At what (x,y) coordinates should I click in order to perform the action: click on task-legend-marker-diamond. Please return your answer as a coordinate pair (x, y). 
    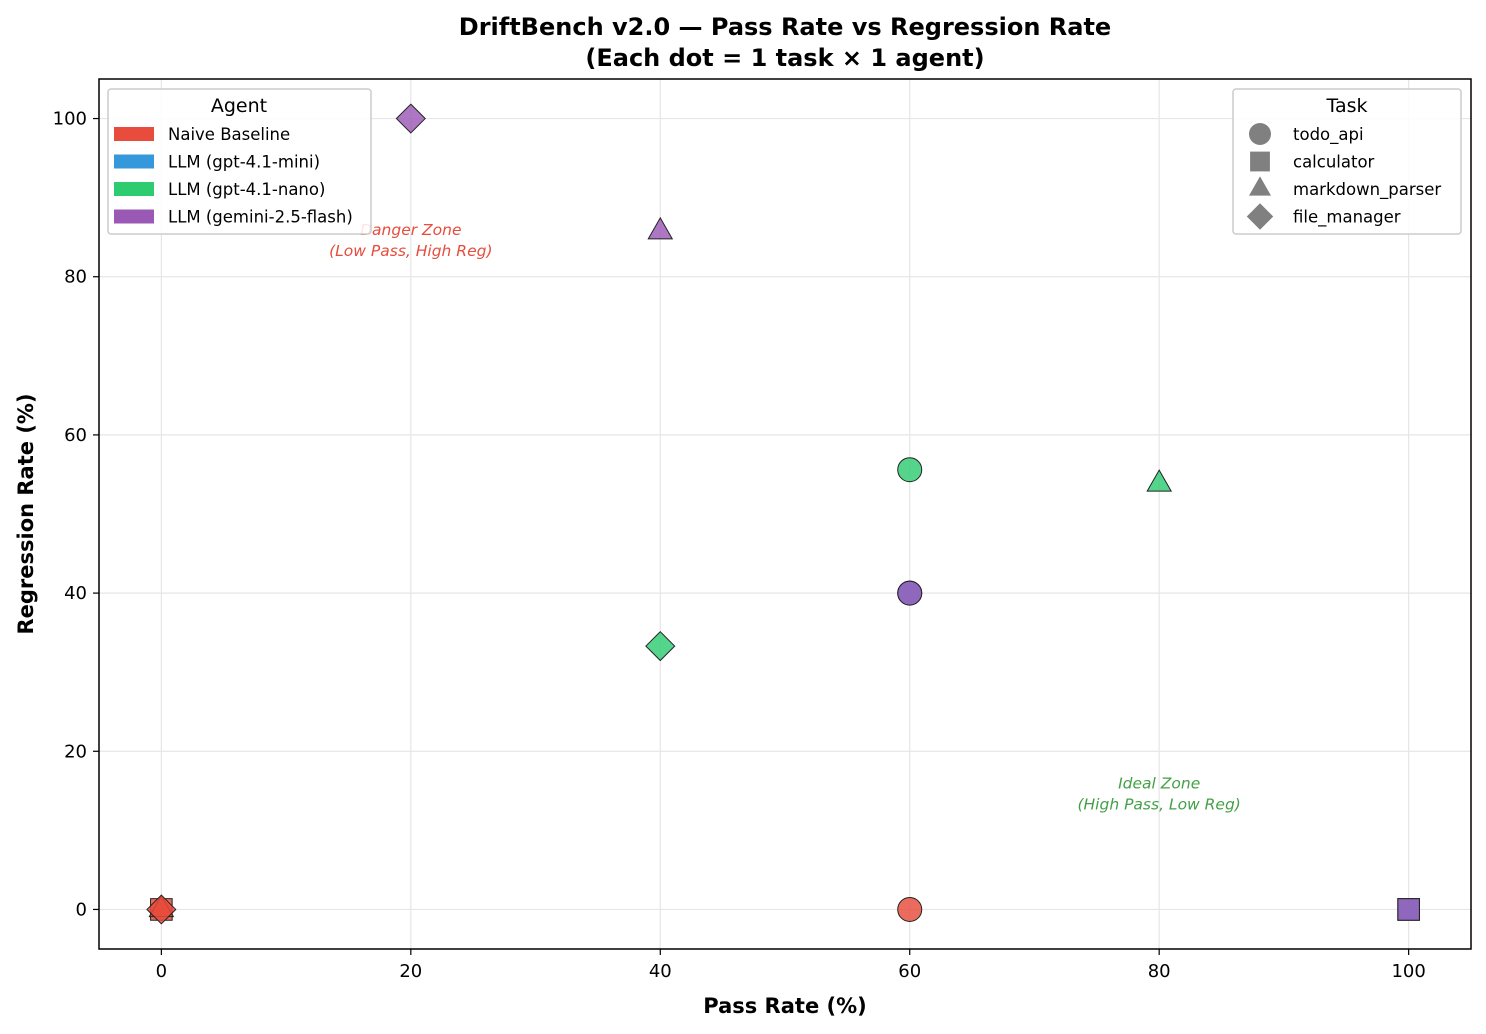
    Looking at the image, I should click on (1260, 216).